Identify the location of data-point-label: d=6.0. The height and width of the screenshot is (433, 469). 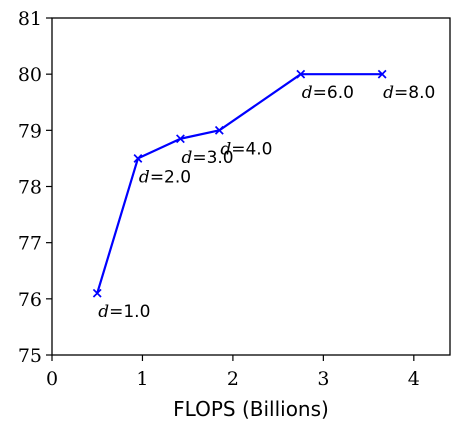
(328, 93).